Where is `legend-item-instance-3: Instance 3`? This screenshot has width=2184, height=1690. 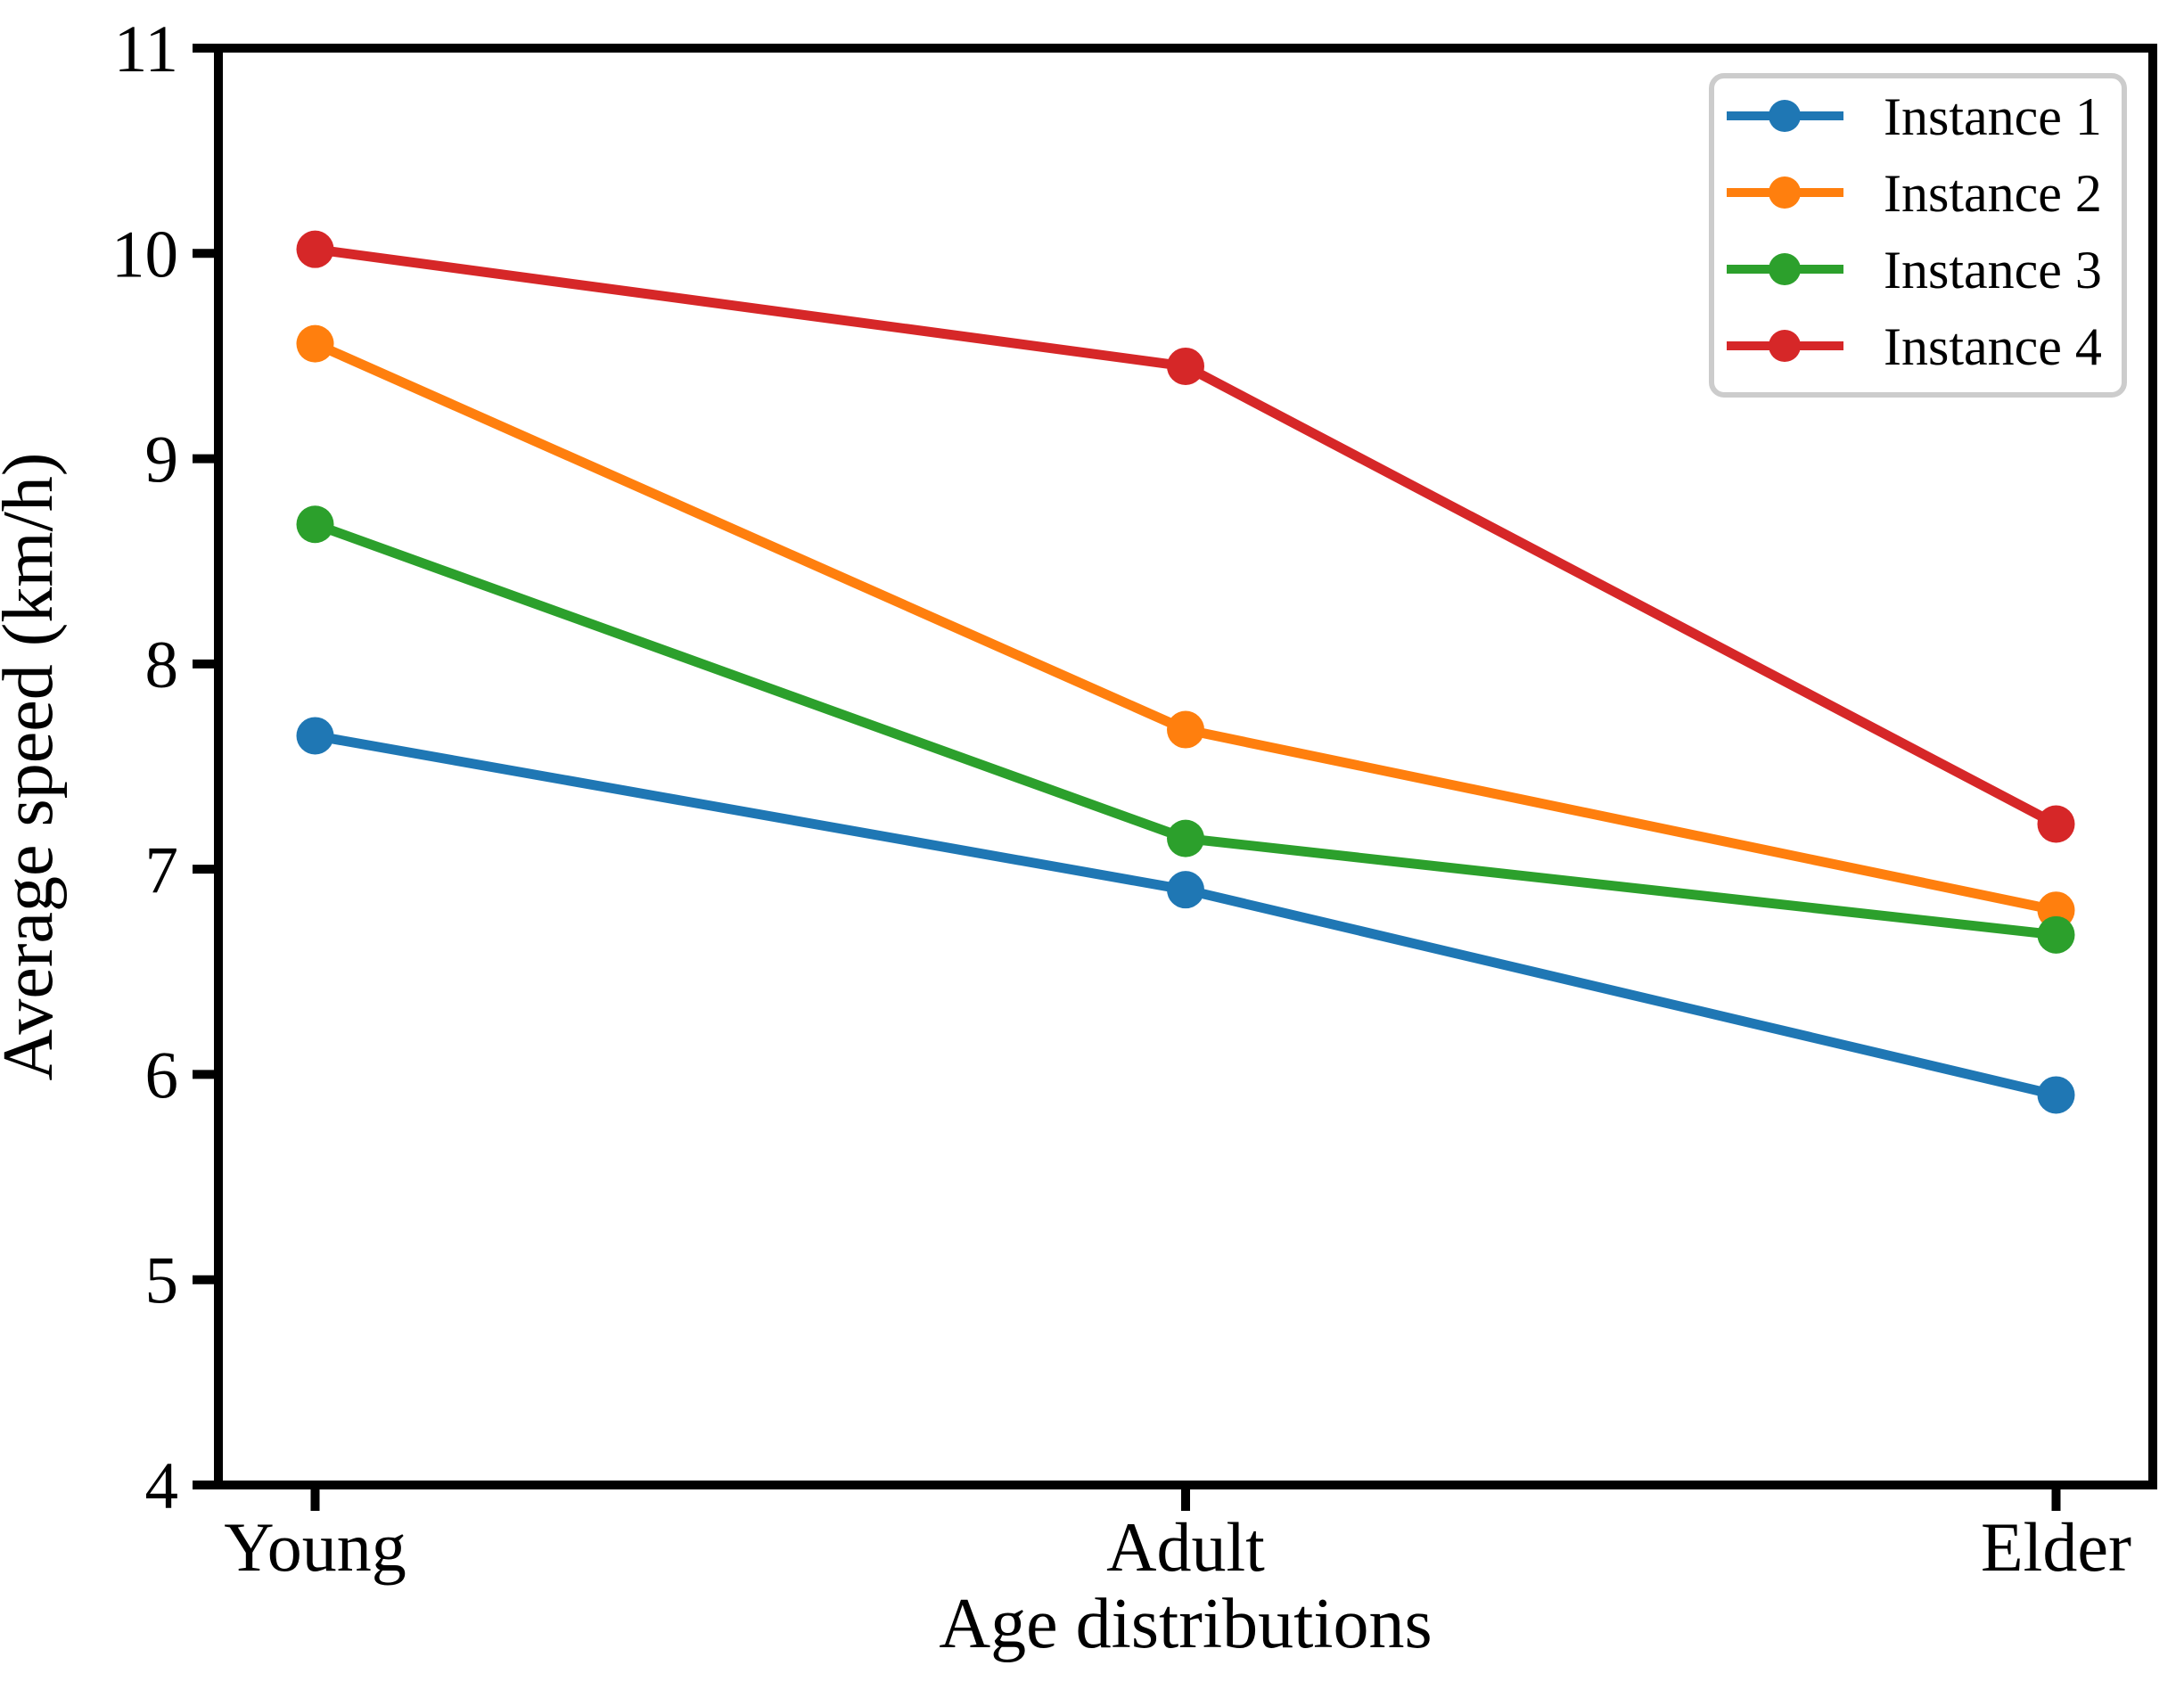
legend-item-instance-3: Instance 3 is located at coordinates (1915, 270).